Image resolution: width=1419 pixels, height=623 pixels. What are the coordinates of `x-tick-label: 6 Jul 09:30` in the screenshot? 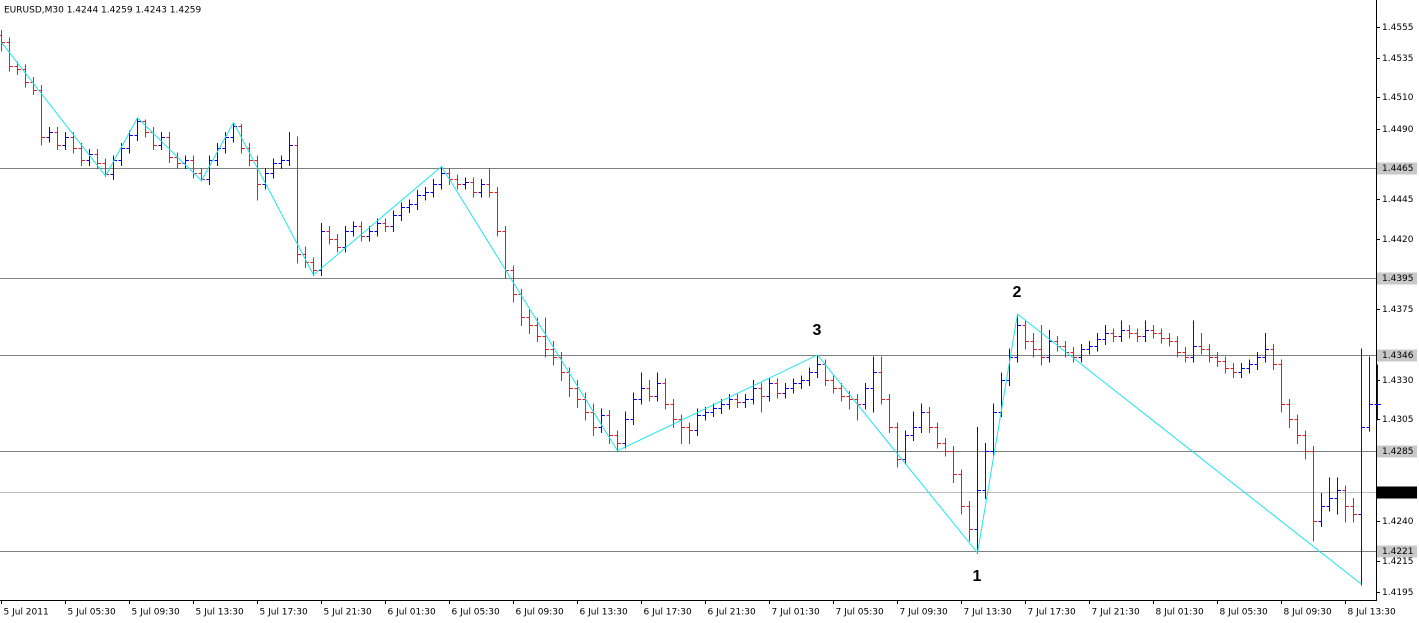 It's located at (540, 613).